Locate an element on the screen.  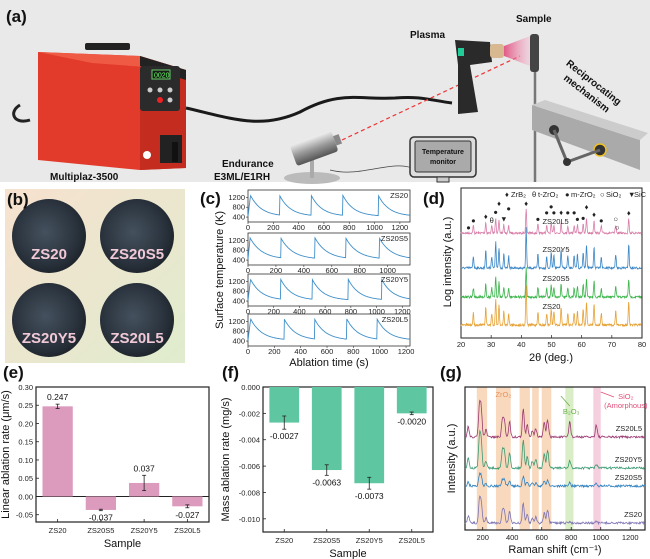
raman-spectrum-zs20s5 is located at coordinates (555, 480).